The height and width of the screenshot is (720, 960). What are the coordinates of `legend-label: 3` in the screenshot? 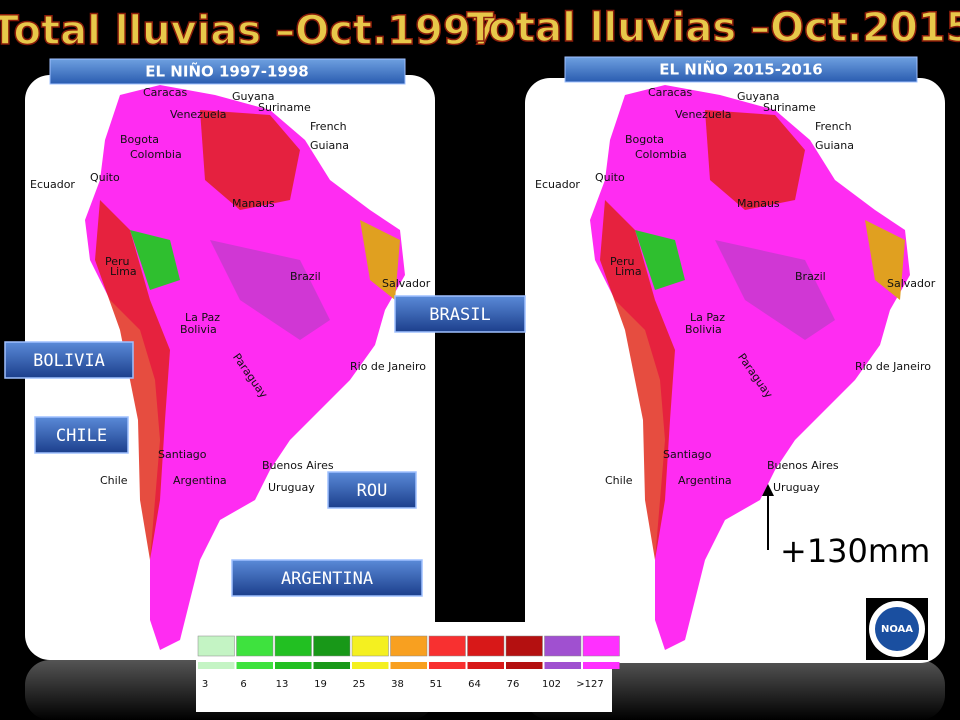 It's located at (205, 684).